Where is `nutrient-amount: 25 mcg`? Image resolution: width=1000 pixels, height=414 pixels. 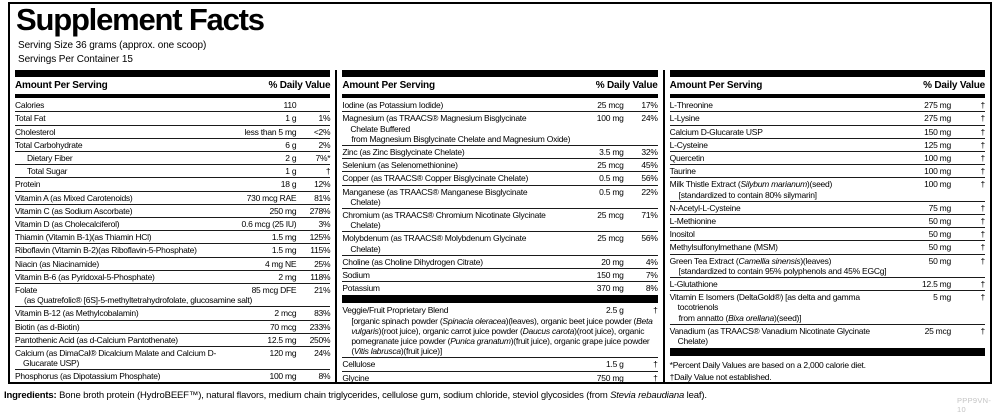
nutrient-amount: 25 mcg is located at coordinates (589, 215).